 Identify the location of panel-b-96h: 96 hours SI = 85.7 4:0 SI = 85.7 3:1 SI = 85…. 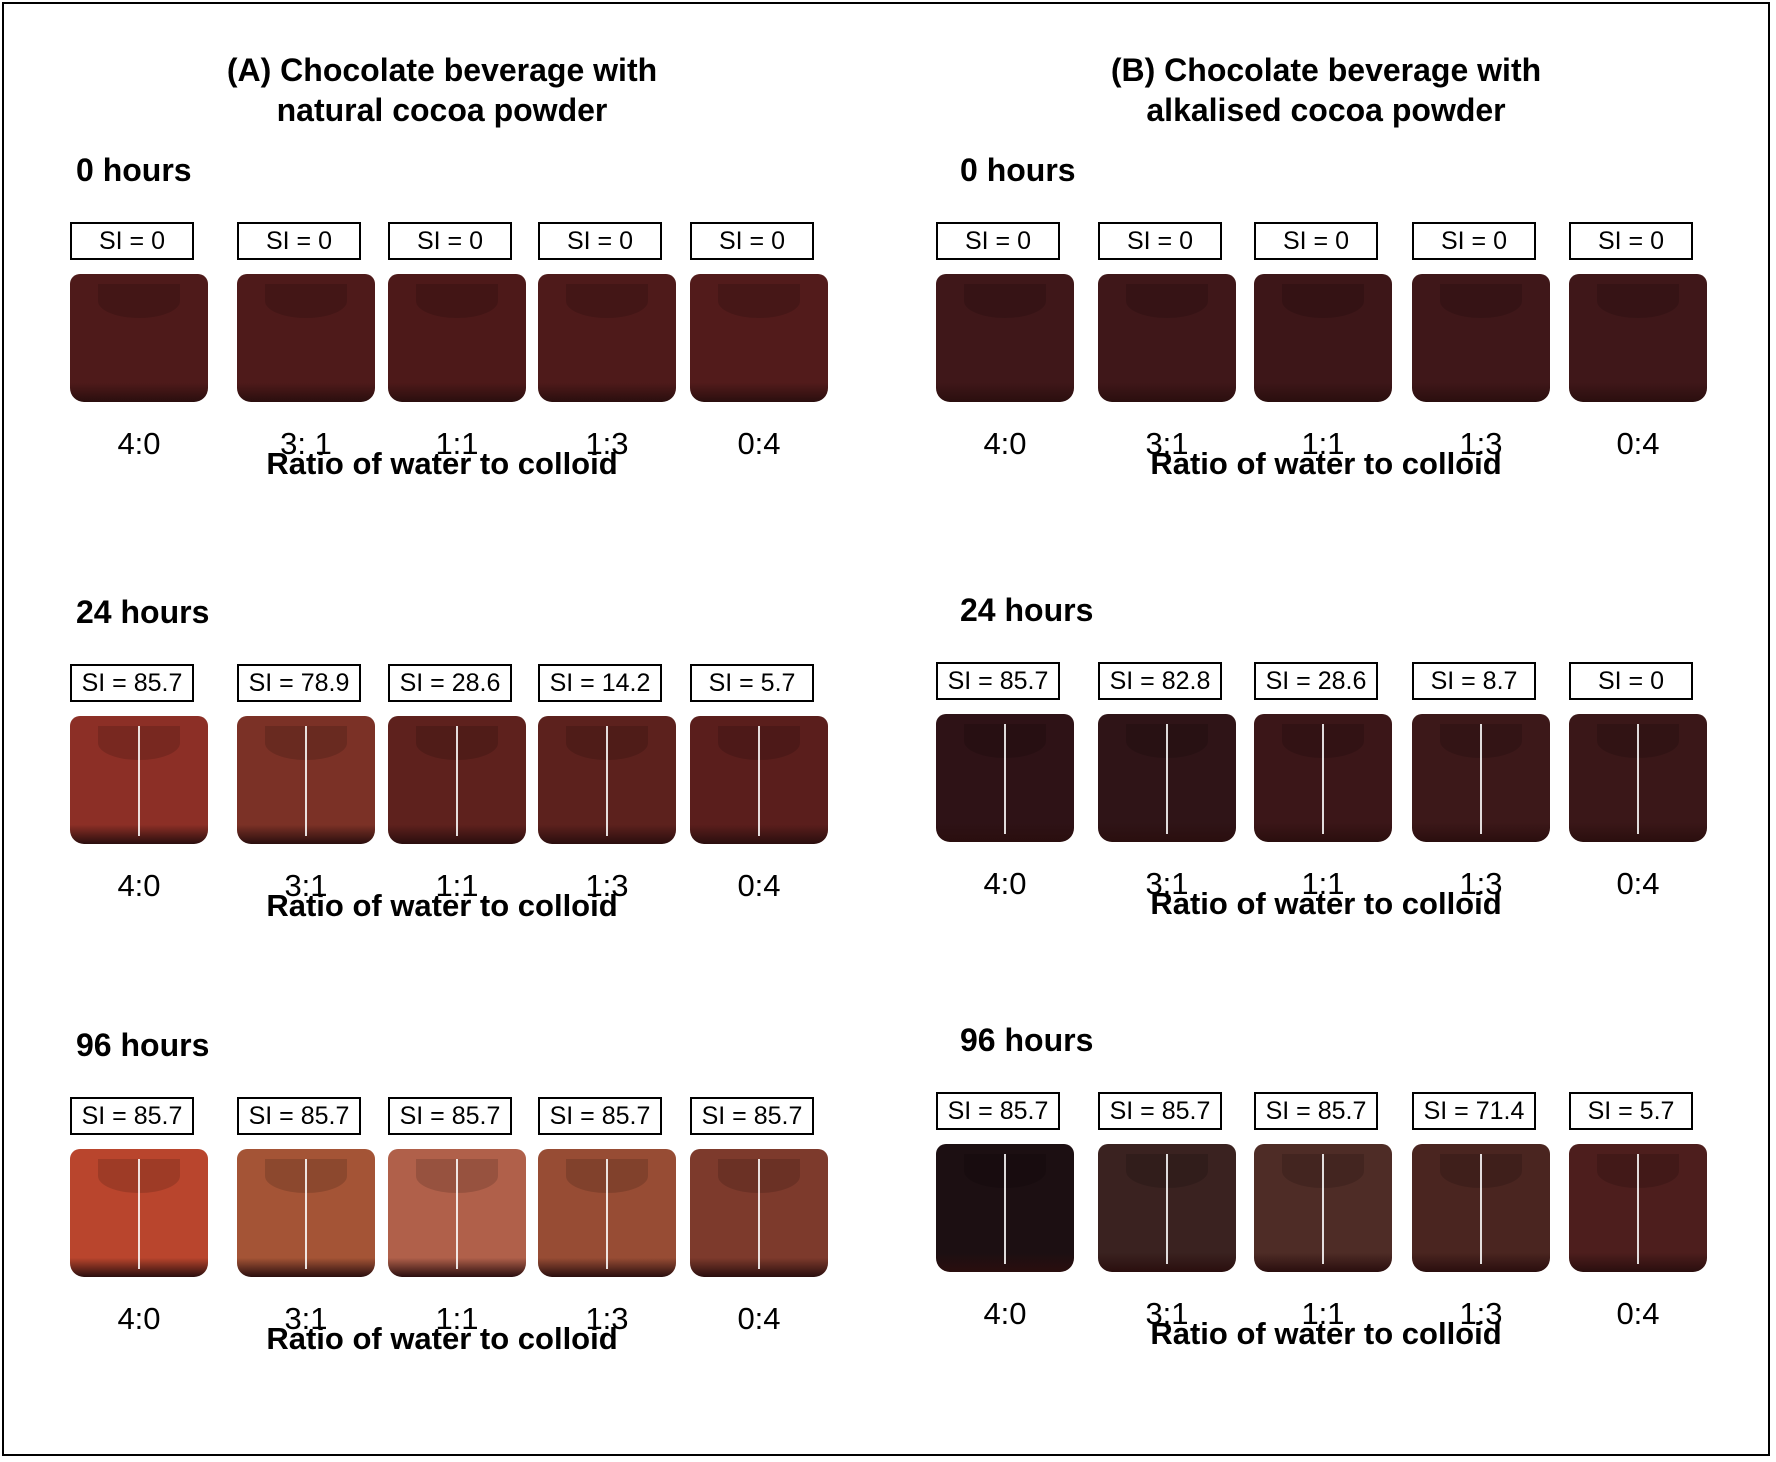
(1326, 1220).